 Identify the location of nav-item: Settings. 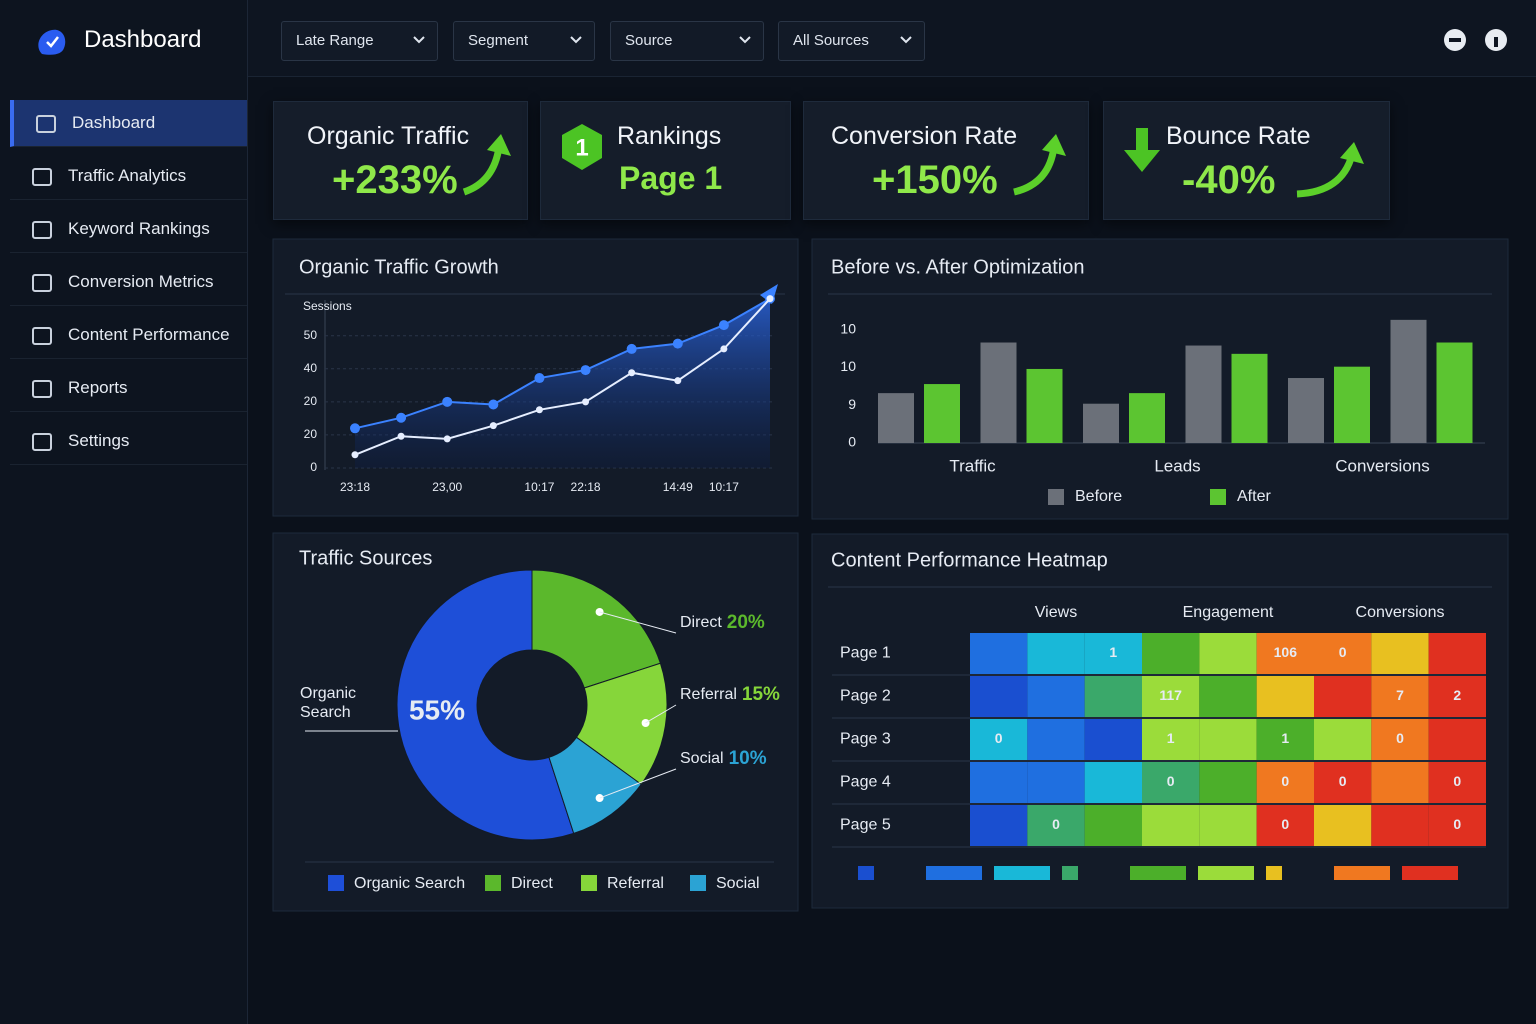
(128, 441).